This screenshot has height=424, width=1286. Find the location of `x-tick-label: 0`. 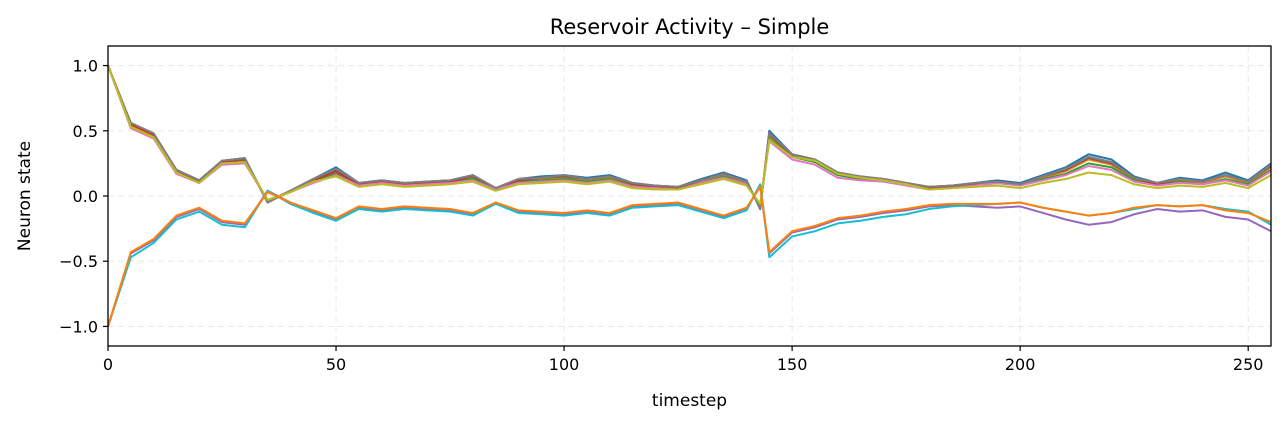

x-tick-label: 0 is located at coordinates (108, 364).